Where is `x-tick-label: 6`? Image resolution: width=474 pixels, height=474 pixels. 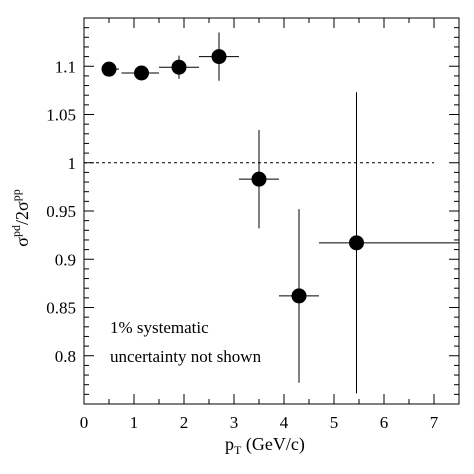 x-tick-label: 6 is located at coordinates (384, 422).